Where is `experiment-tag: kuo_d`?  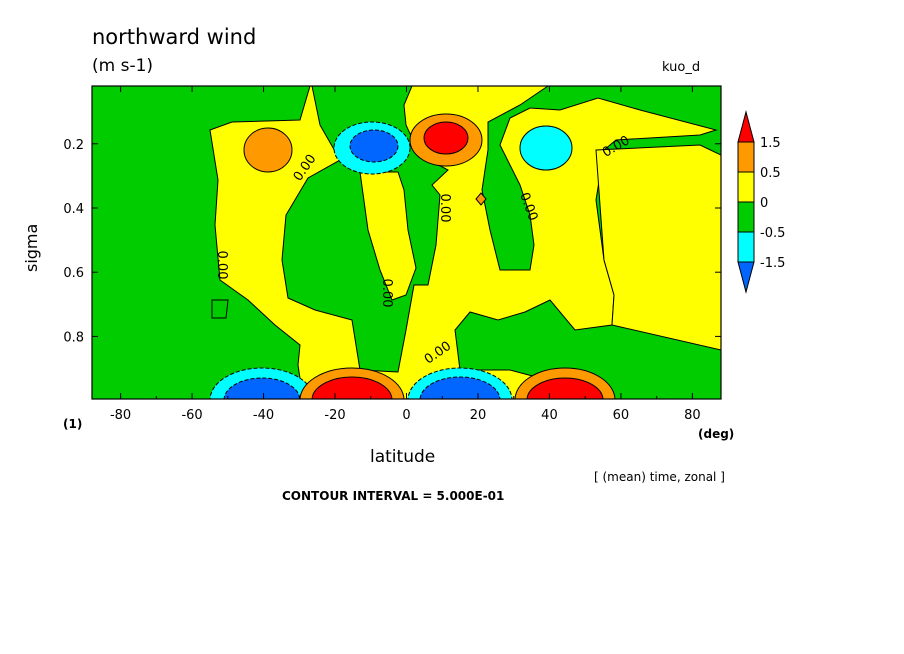
experiment-tag: kuo_d is located at coordinates (681, 67).